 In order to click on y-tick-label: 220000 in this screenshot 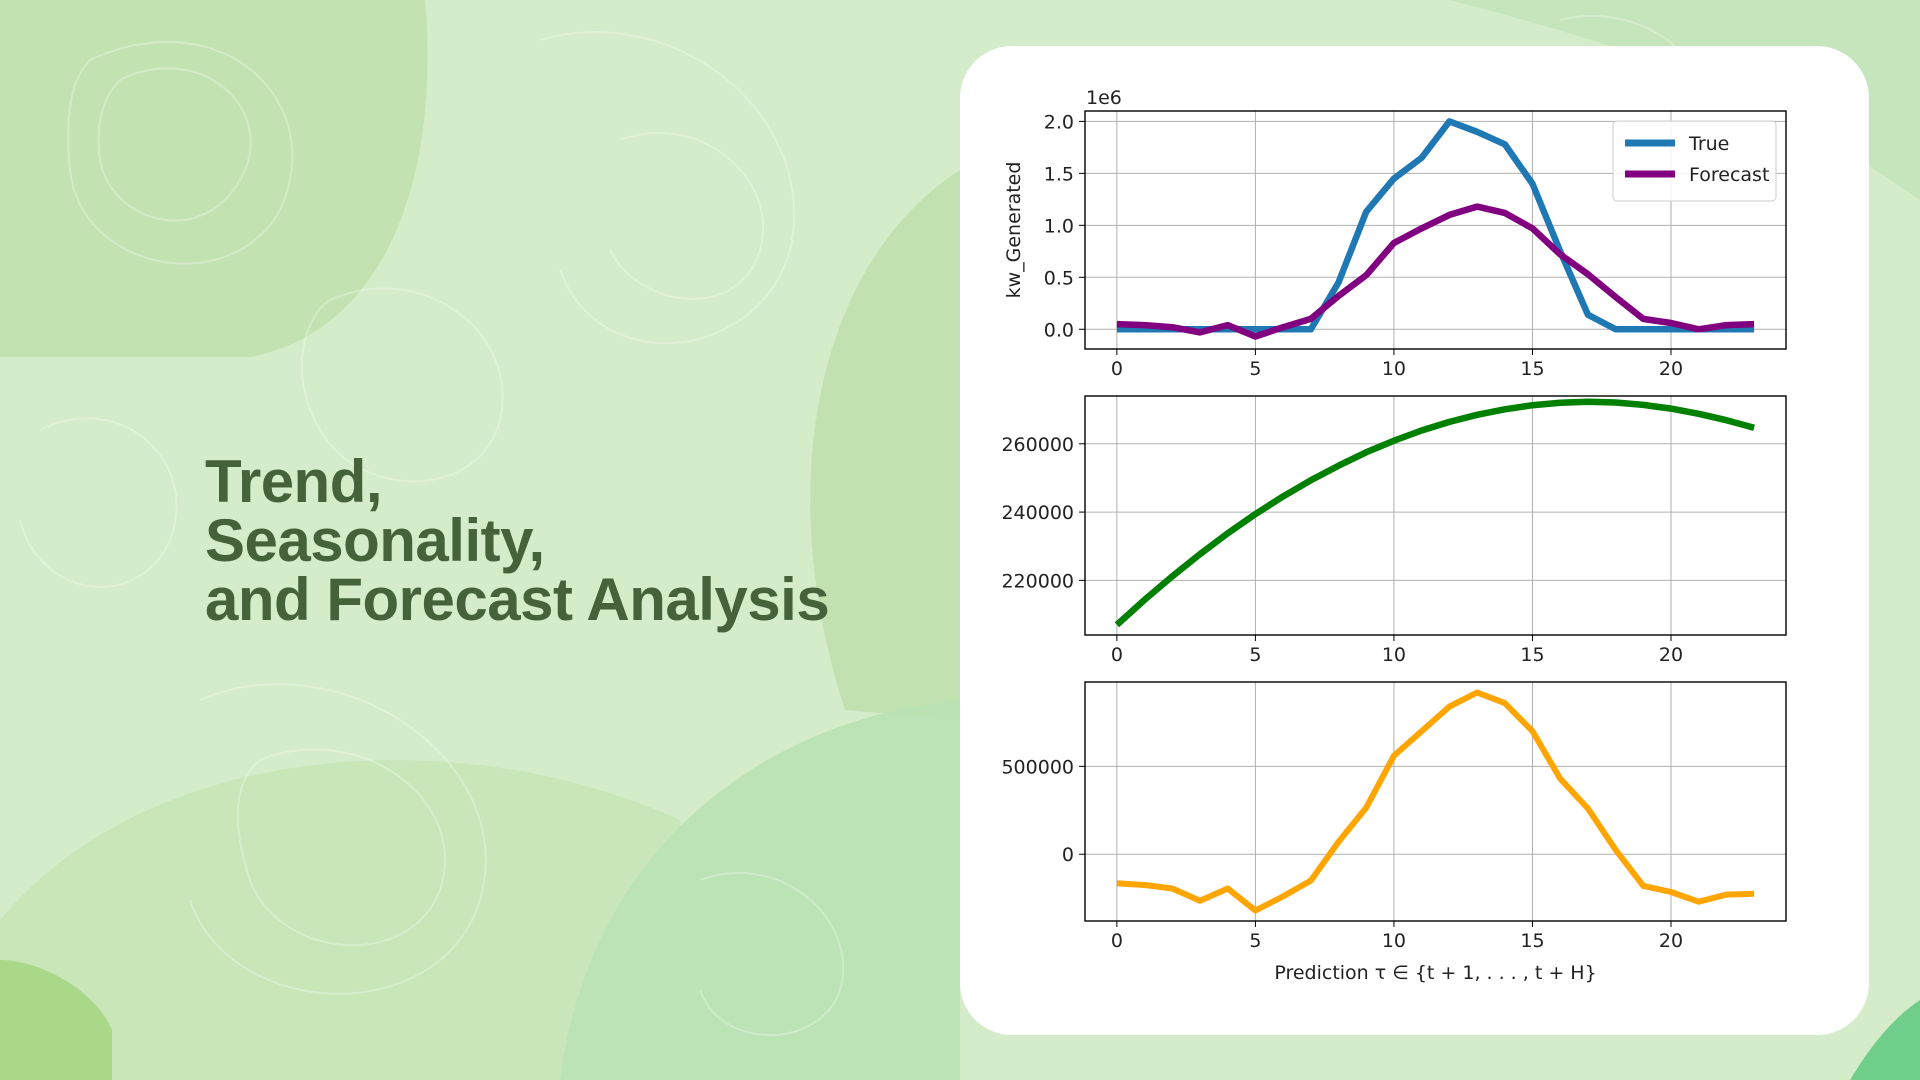, I will do `click(1037, 581)`.